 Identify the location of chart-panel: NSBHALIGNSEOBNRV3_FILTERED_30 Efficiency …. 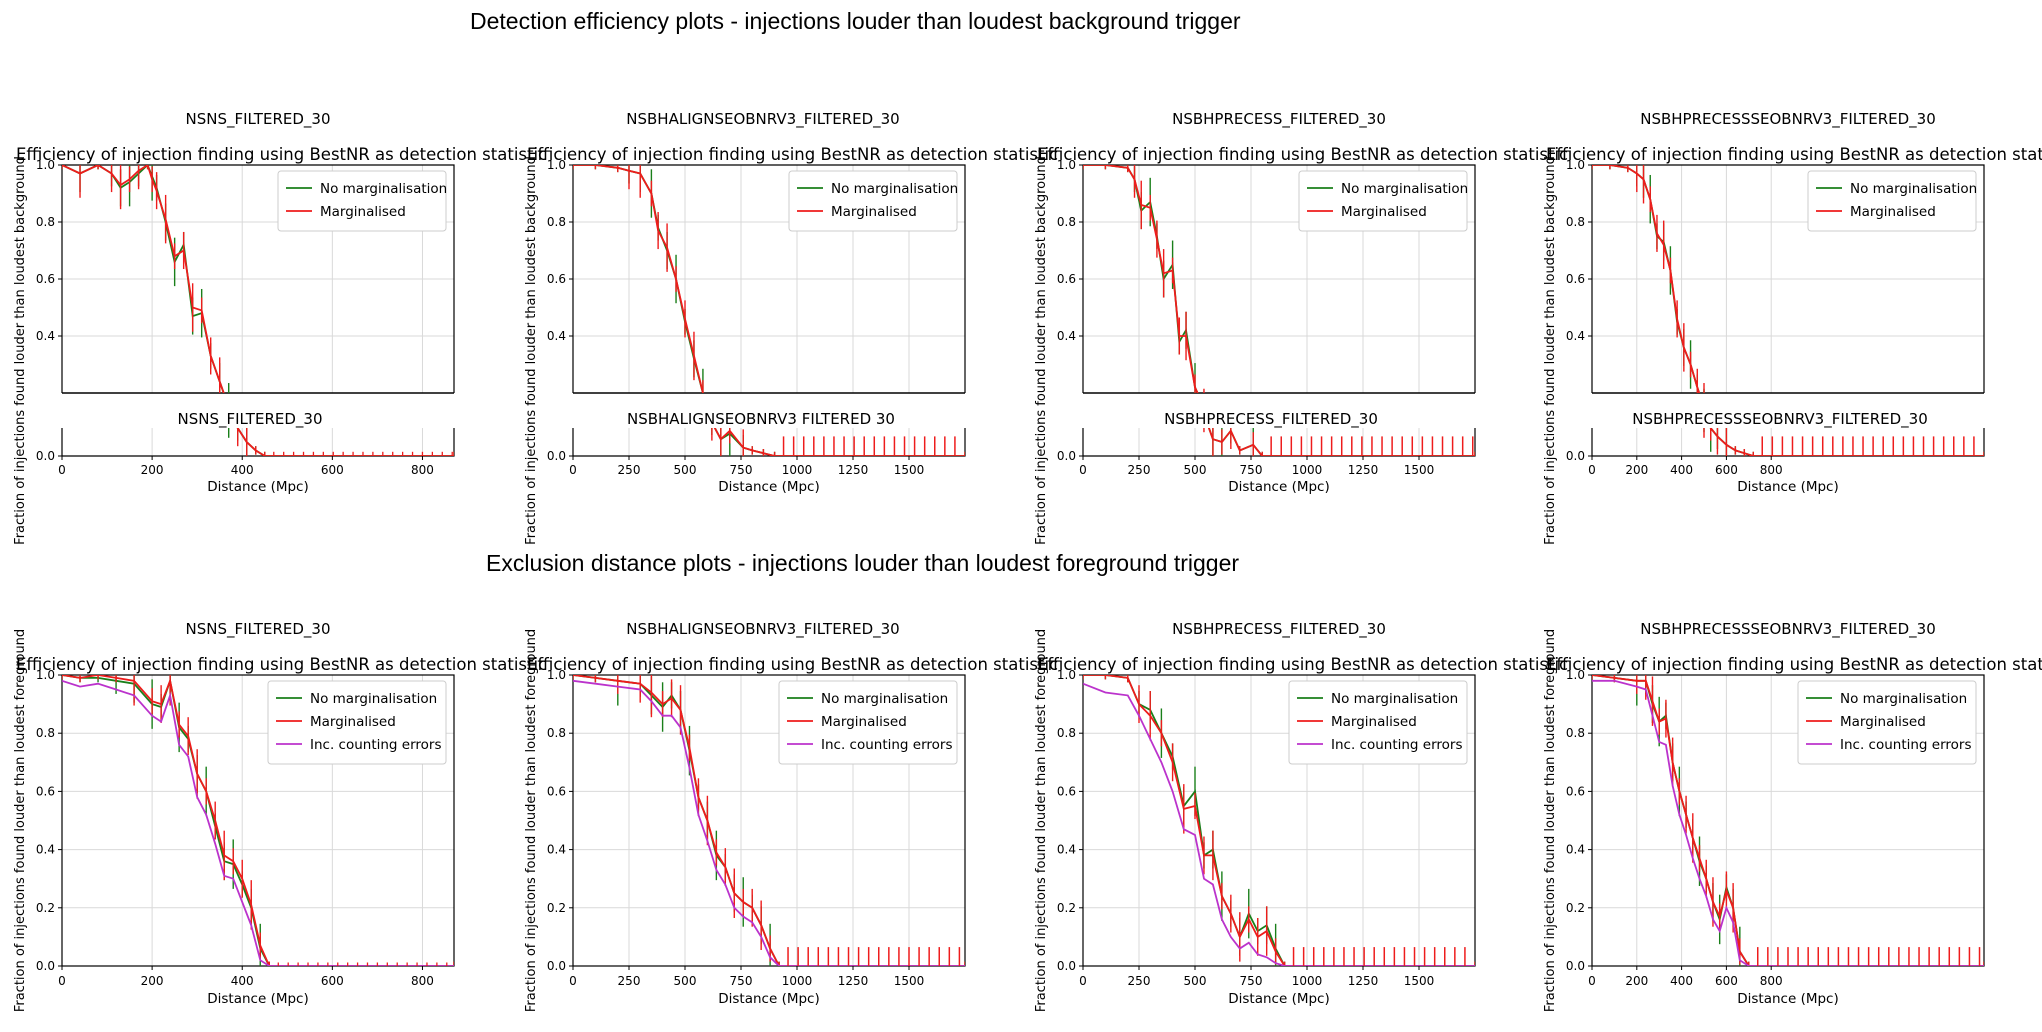
(791, 327).